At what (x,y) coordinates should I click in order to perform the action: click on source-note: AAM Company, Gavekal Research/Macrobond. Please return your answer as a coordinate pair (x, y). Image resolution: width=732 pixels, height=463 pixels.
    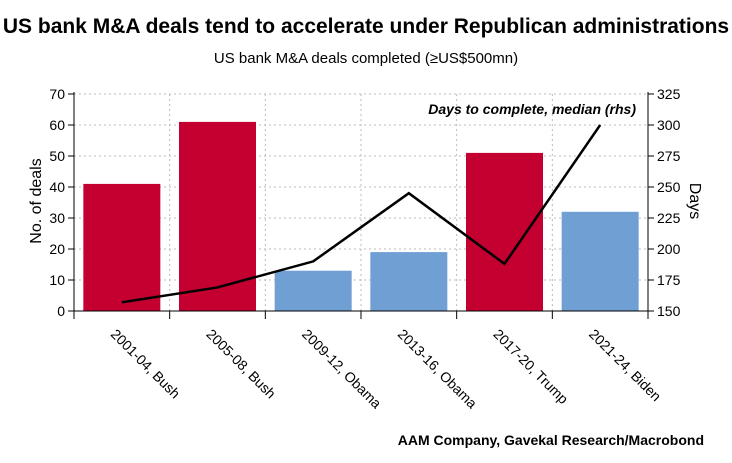
    Looking at the image, I should click on (551, 440).